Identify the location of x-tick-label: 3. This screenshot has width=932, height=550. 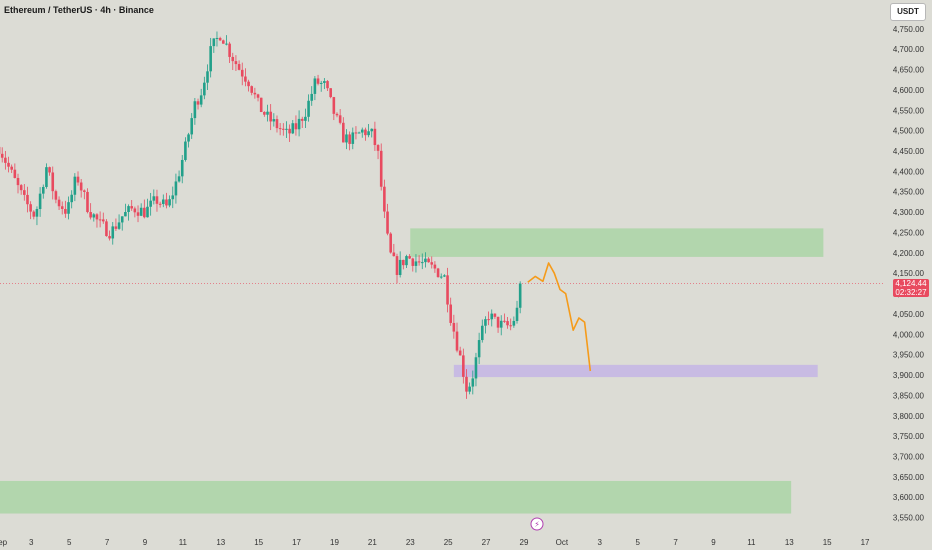
(31, 542).